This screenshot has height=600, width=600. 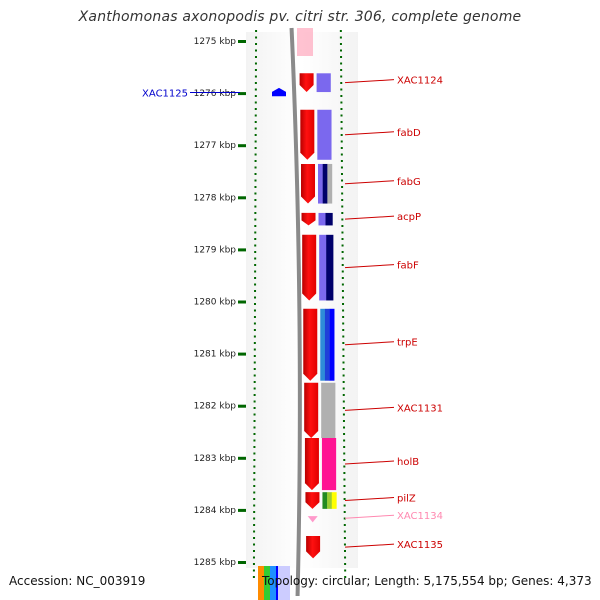 I want to click on gene-label-trpE: trpE, so click(x=407, y=343).